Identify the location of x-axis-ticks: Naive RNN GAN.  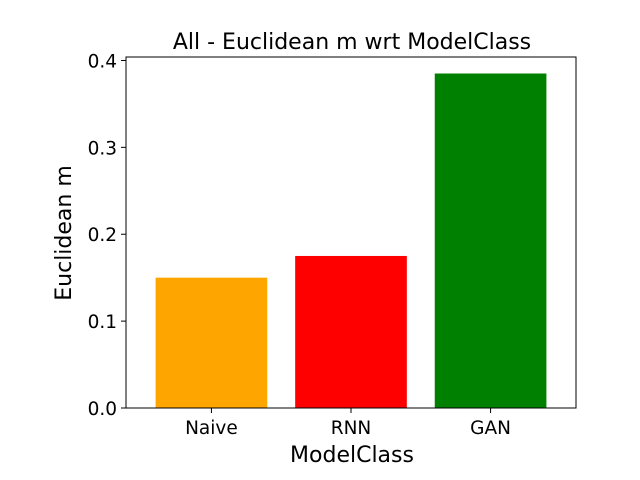
(348, 423).